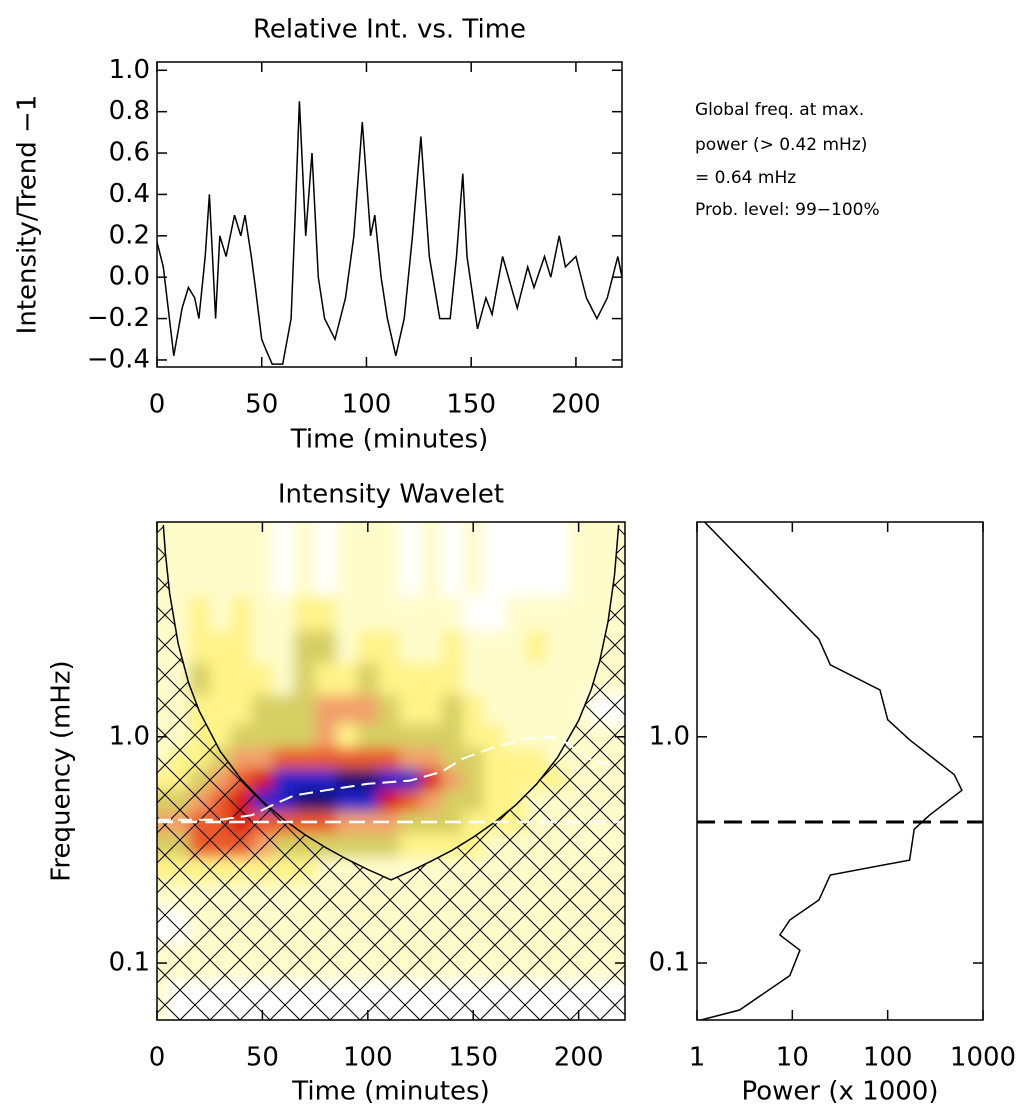 The image size is (1022, 1115). Describe the element at coordinates (831, 771) in the screenshot. I see `power-line` at that location.